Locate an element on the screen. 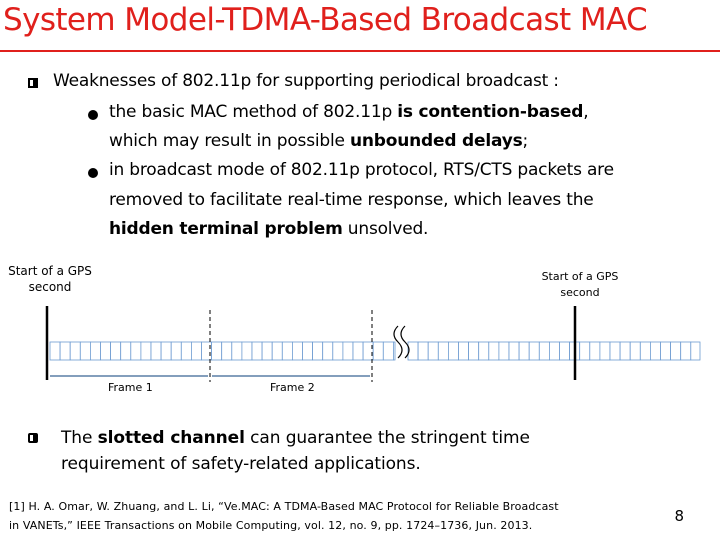 This screenshot has height=540, width=720. slide-title: System Model-TDMA-Based Broadcast MAC is located at coordinates (325, 20).